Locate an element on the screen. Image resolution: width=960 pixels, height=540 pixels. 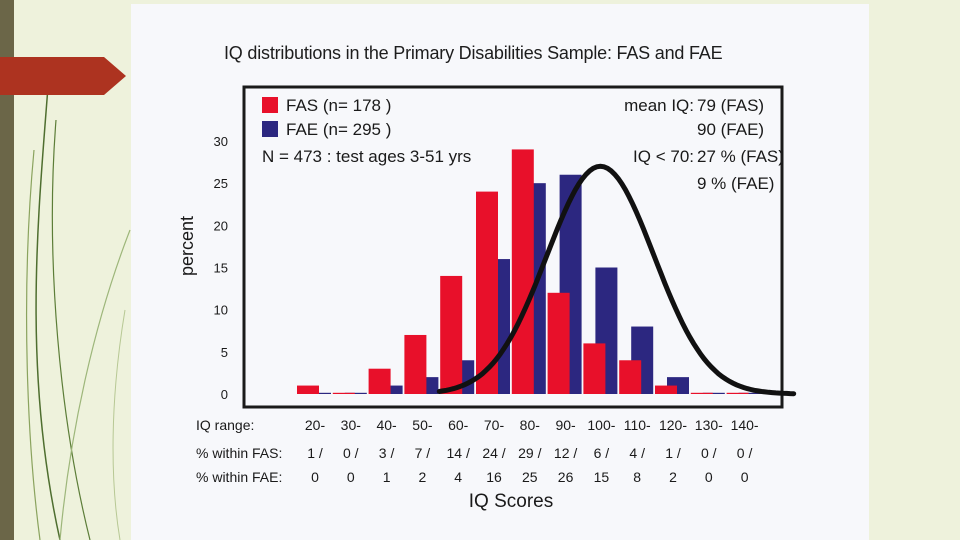
iq-range-tick: 70- is located at coordinates (494, 425).